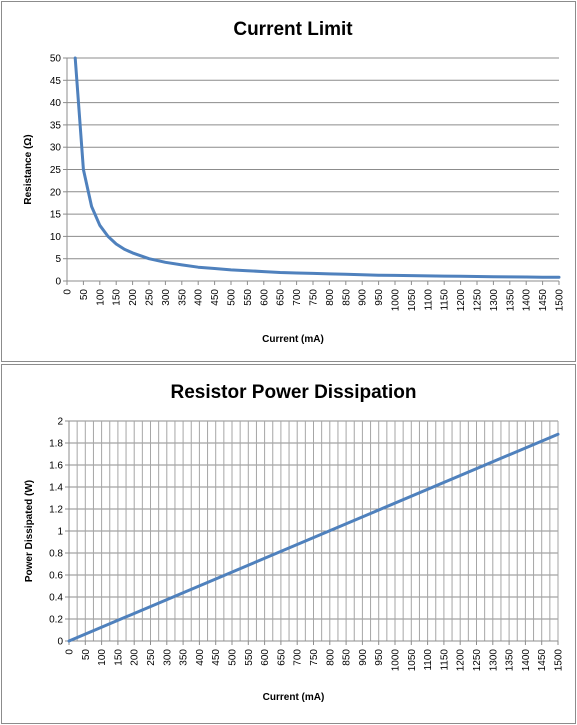 The width and height of the screenshot is (577, 725). I want to click on y-tick-label: 15, so click(56, 215).